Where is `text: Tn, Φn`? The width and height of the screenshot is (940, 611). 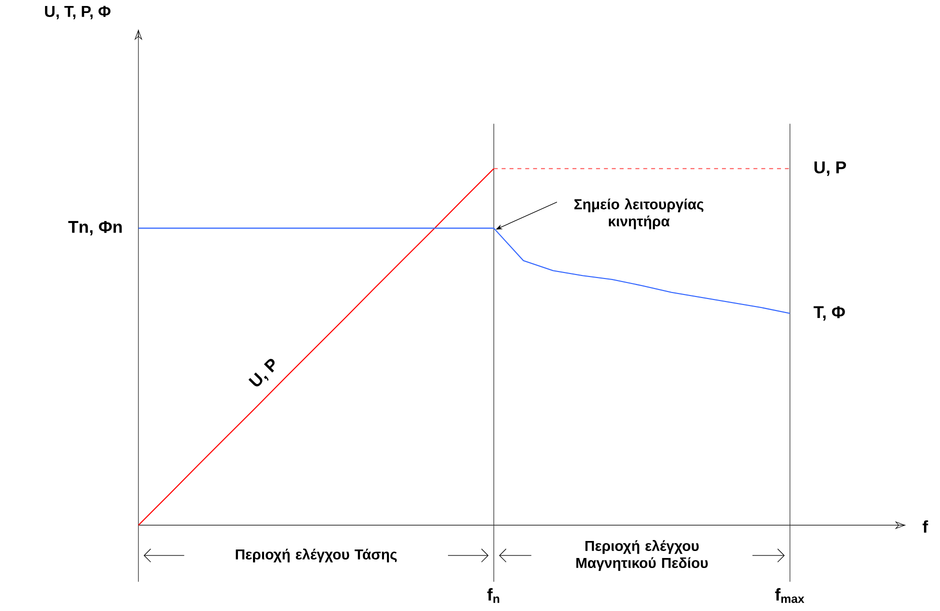 text: Tn, Φn is located at coordinates (95, 228).